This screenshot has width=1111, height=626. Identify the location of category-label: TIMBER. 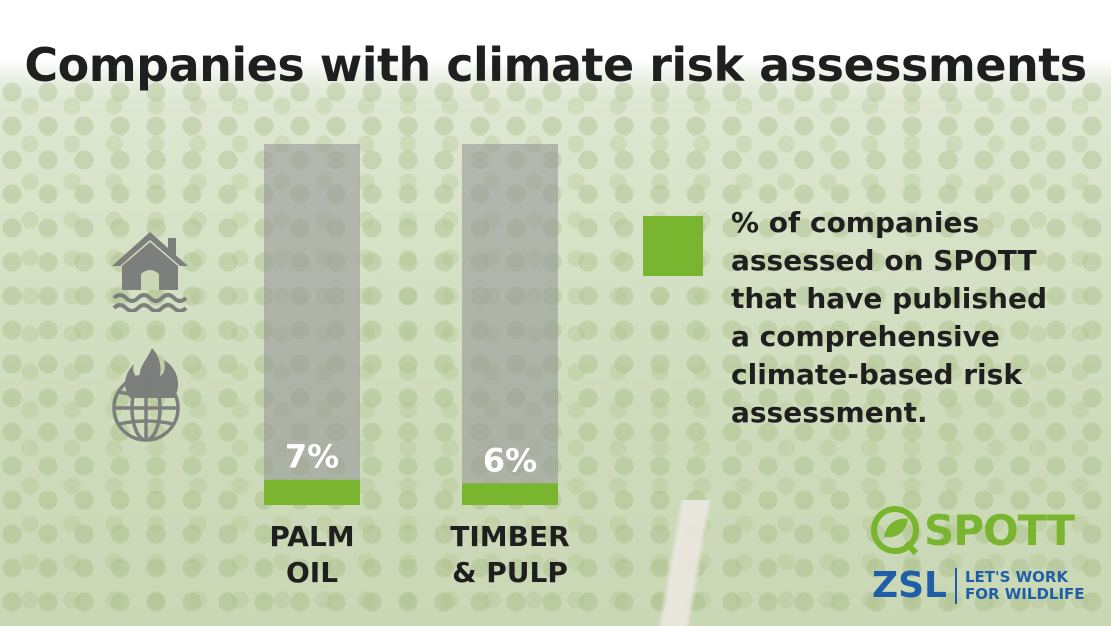
(509, 536).